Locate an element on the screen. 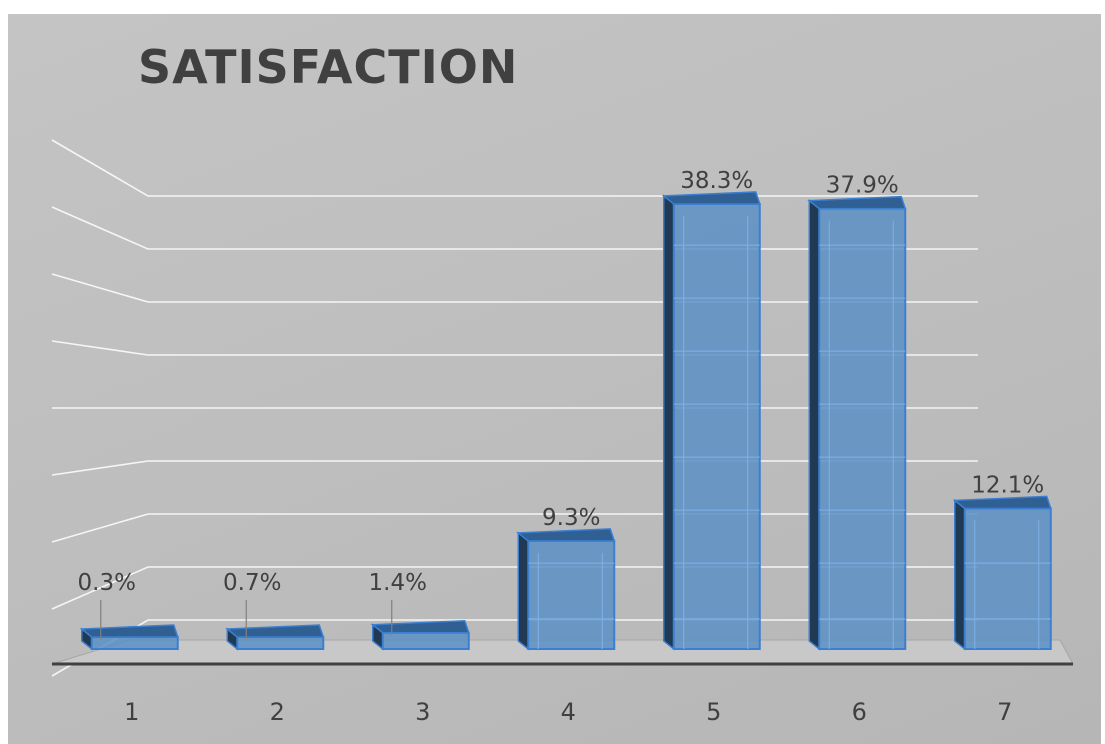 This screenshot has width=1105, height=744. category-label: 4 is located at coordinates (568, 712).